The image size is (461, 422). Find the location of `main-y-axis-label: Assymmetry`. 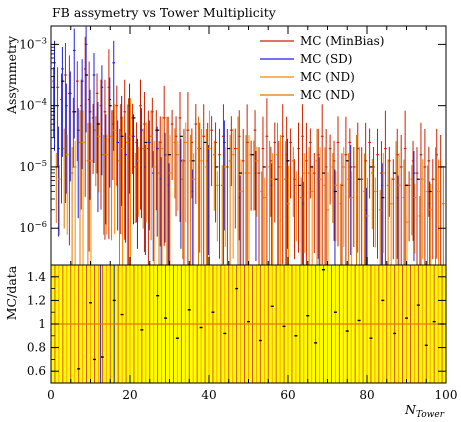

main-y-axis-label: Assymmetry is located at coordinates (11, 75).